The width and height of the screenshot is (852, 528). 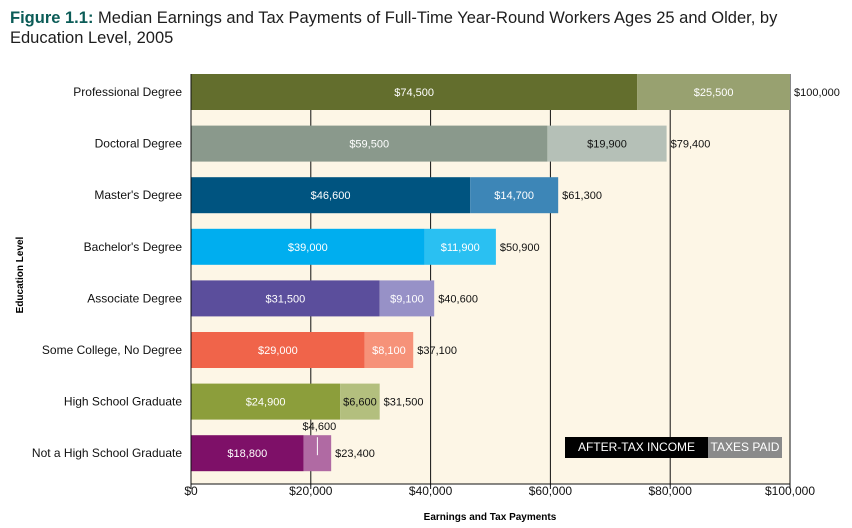 What do you see at coordinates (582, 196) in the screenshot?
I see `total-label: $61,300` at bounding box center [582, 196].